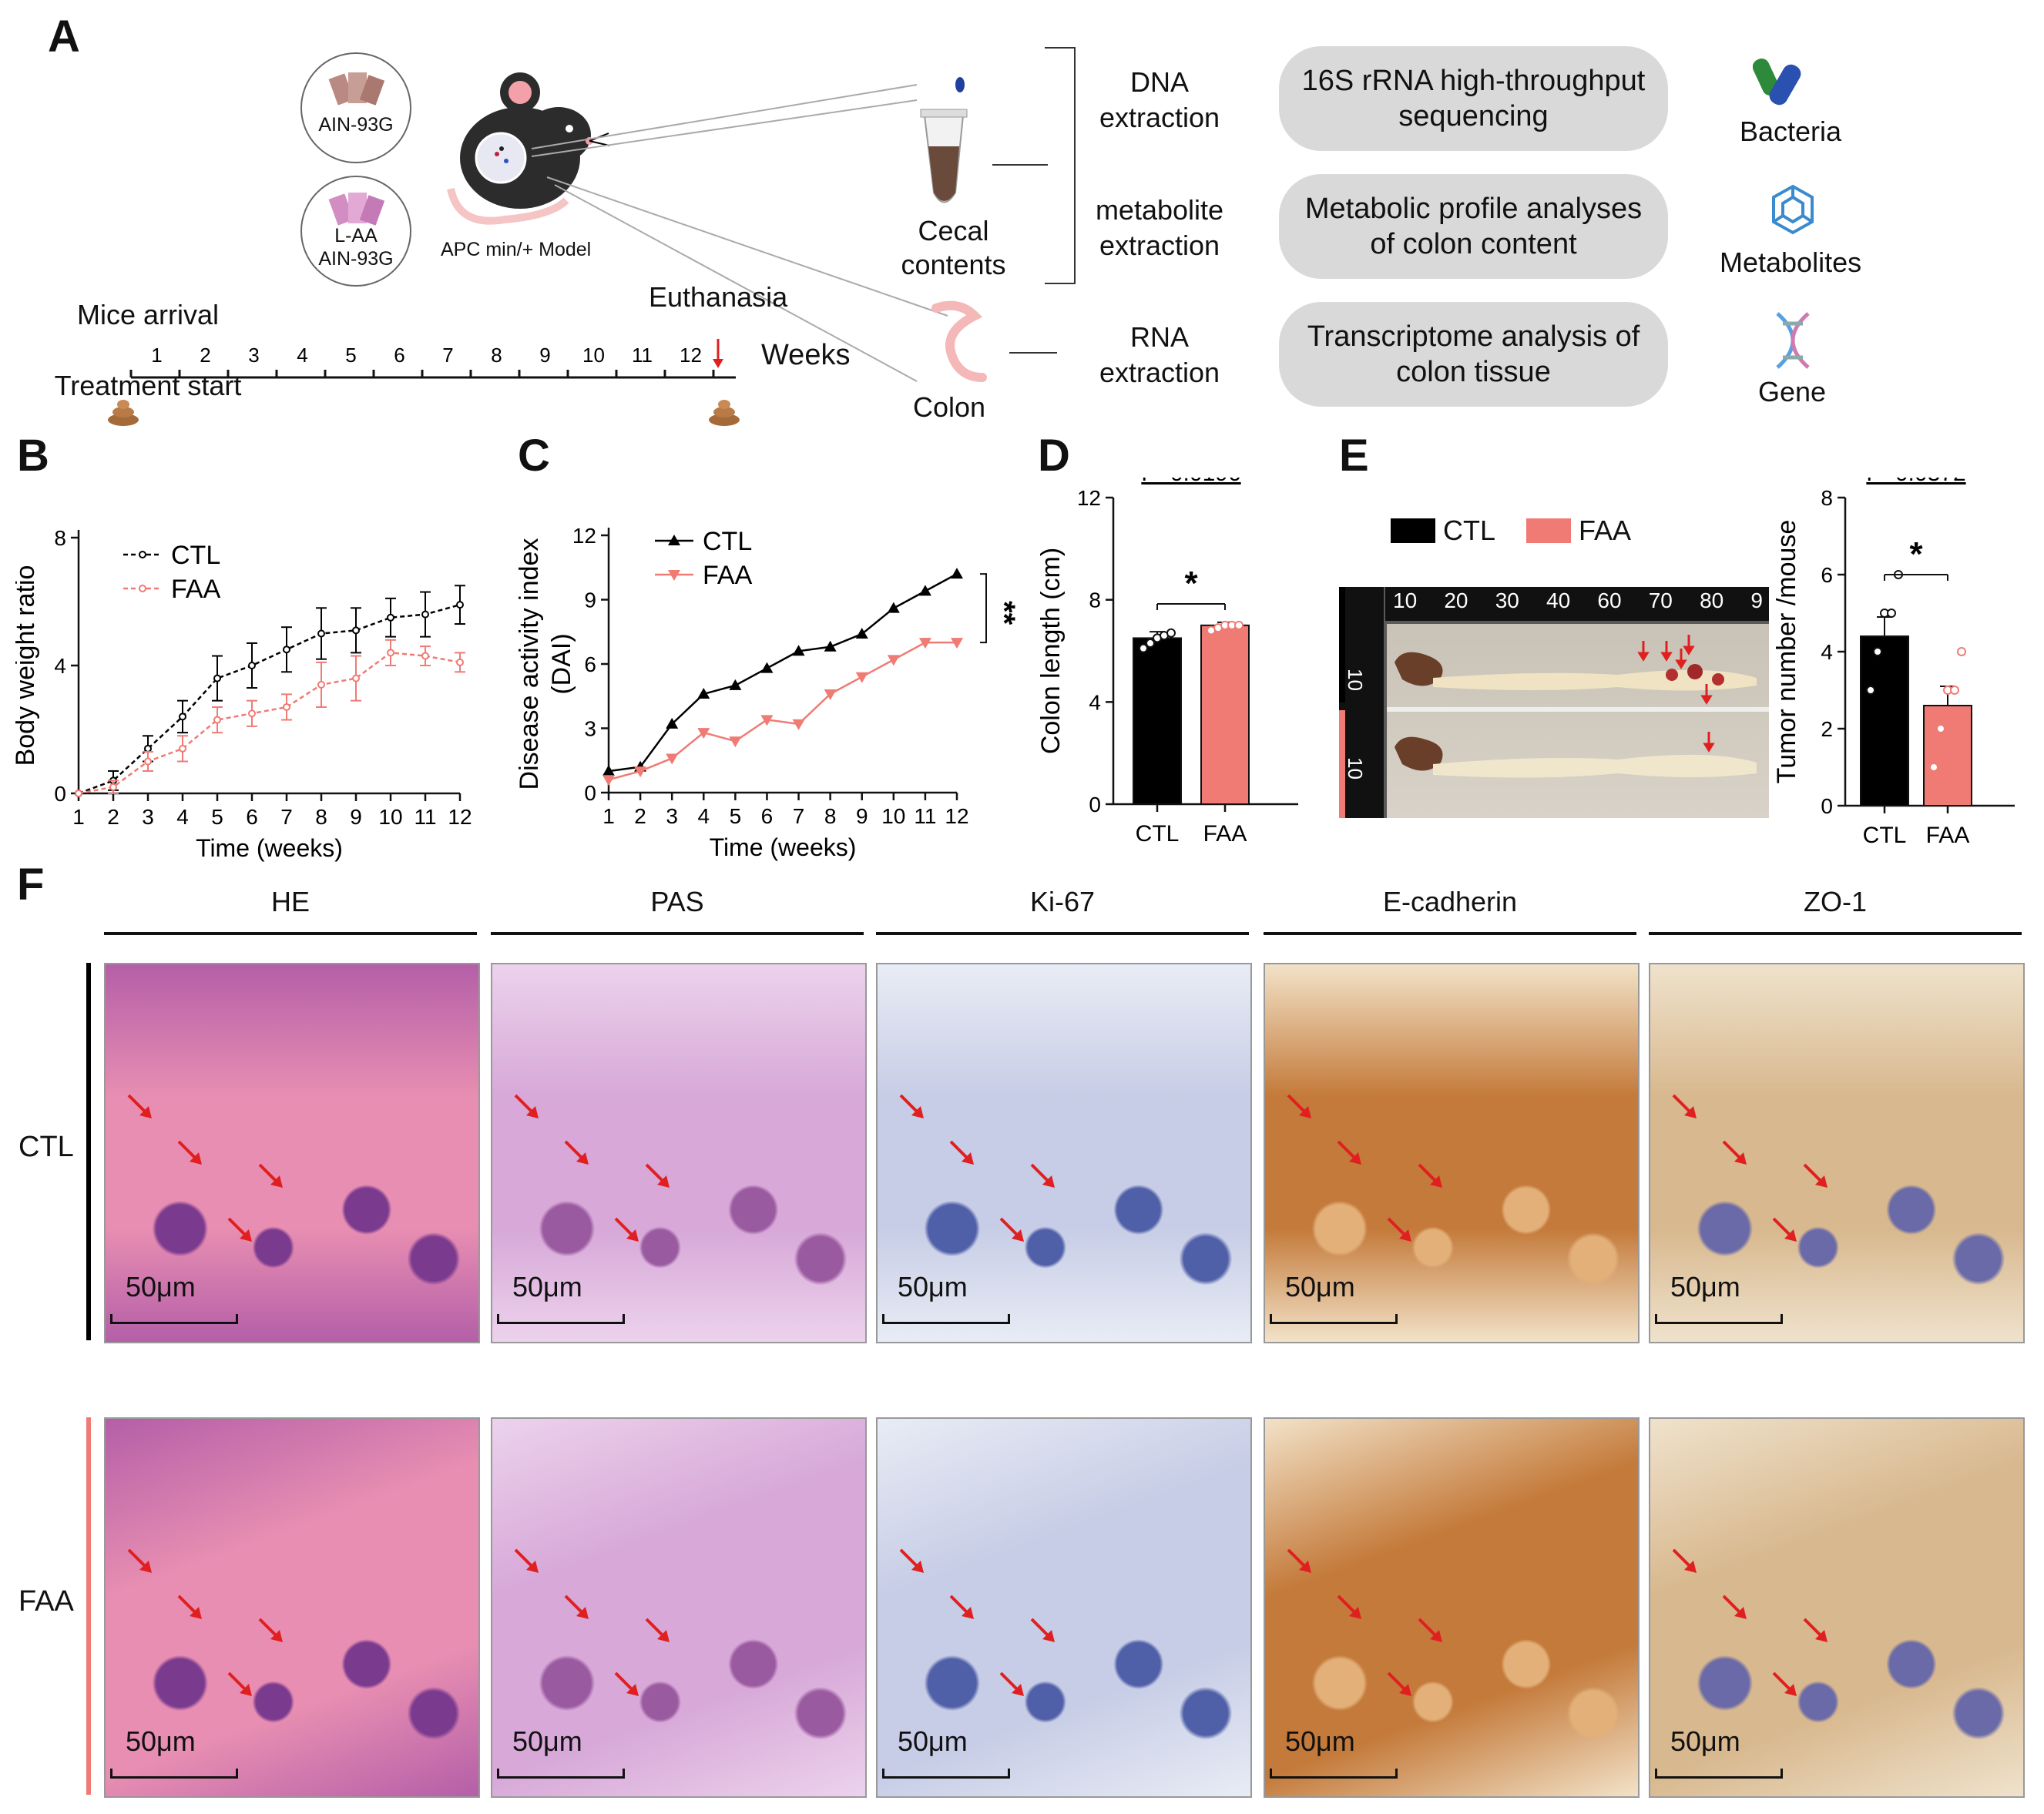  What do you see at coordinates (642, 356) in the screenshot?
I see `timeline-tick-label: 11` at bounding box center [642, 356].